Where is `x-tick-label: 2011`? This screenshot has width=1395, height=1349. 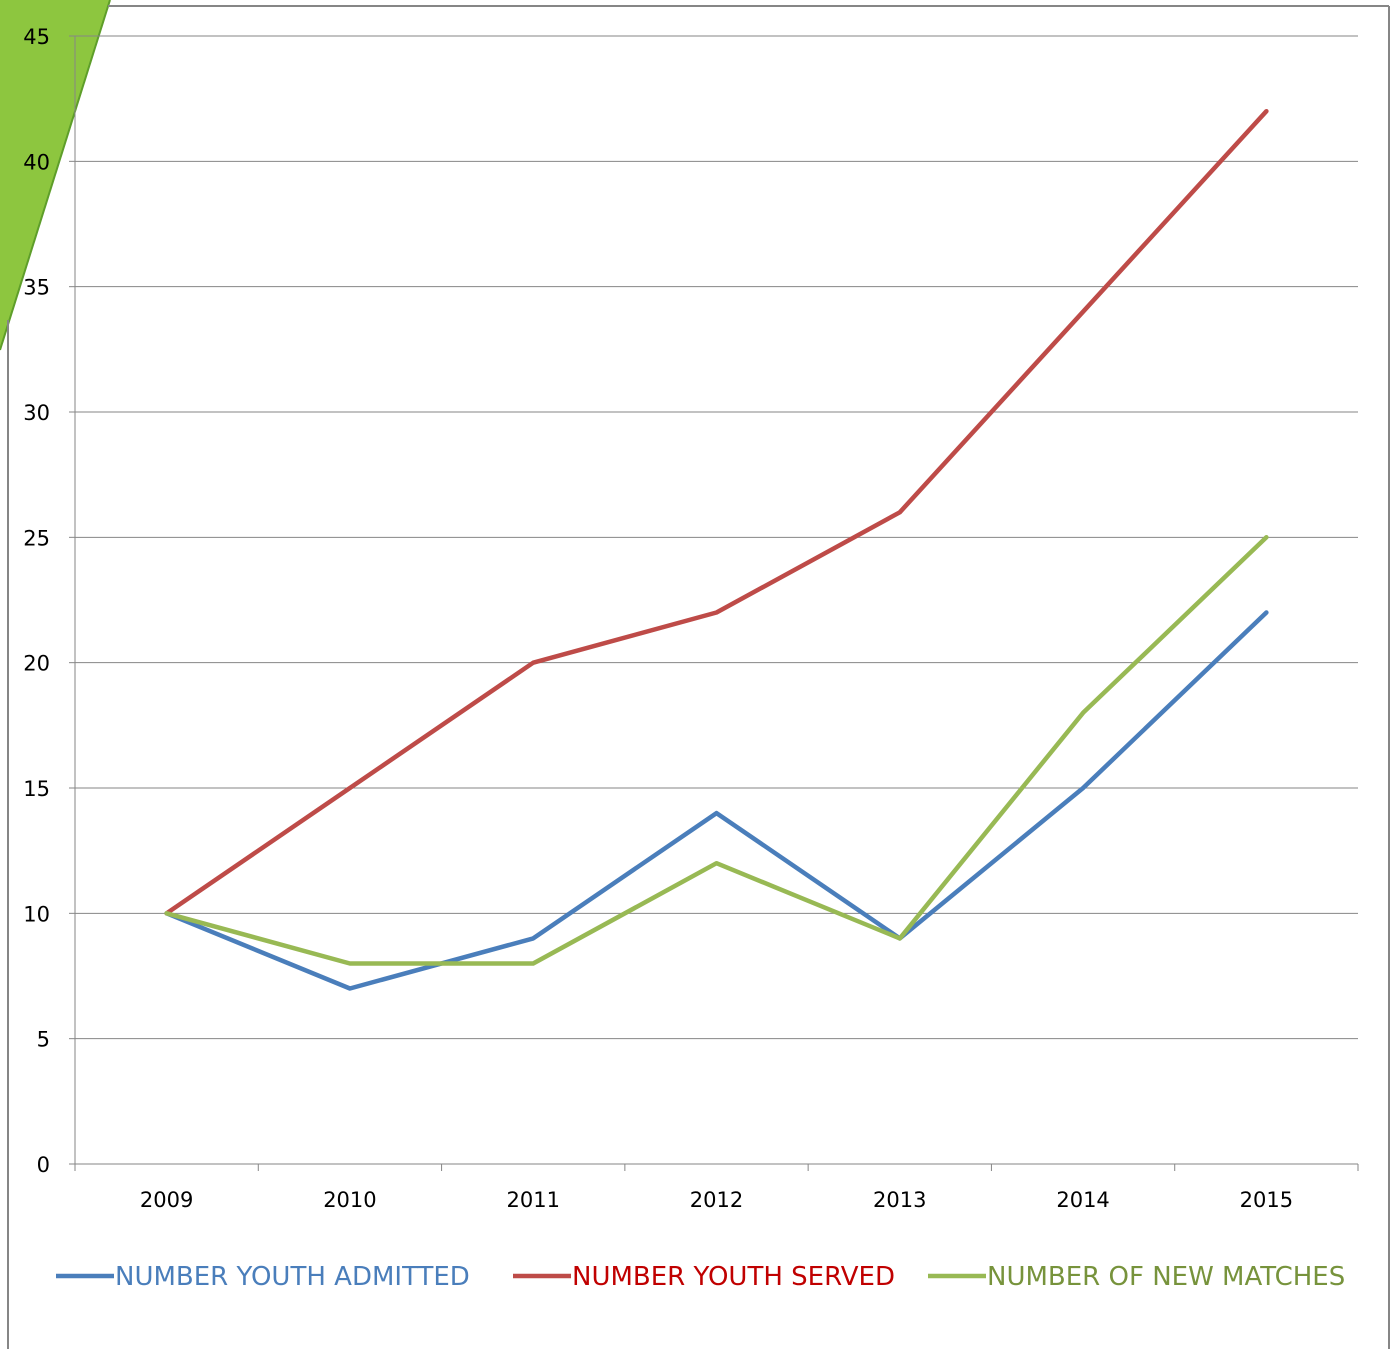
x-tick-label: 2011 is located at coordinates (532, 1200).